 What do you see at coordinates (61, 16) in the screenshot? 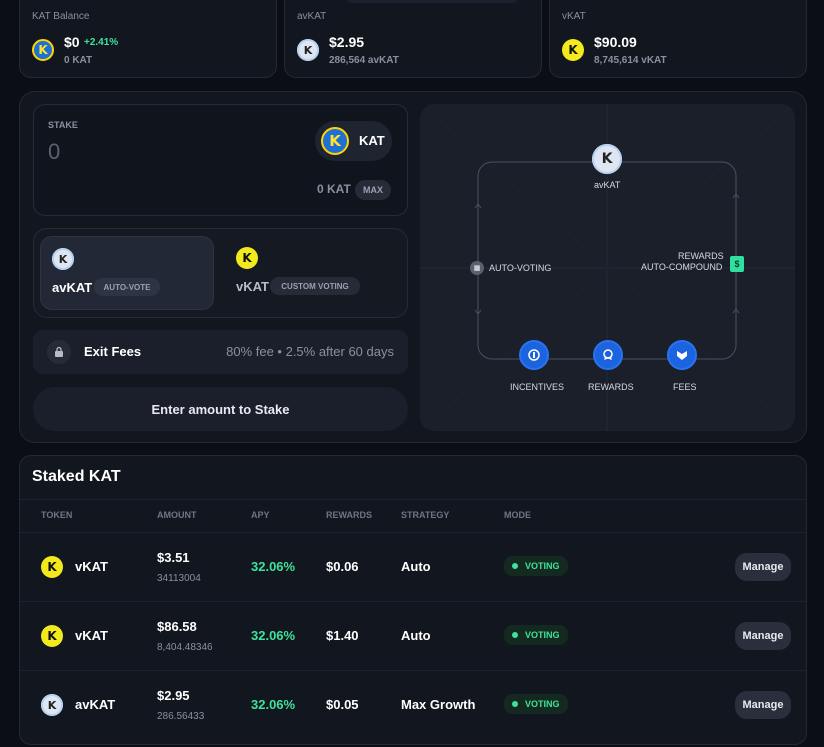
I see `balance-label: KAT Balance` at bounding box center [61, 16].